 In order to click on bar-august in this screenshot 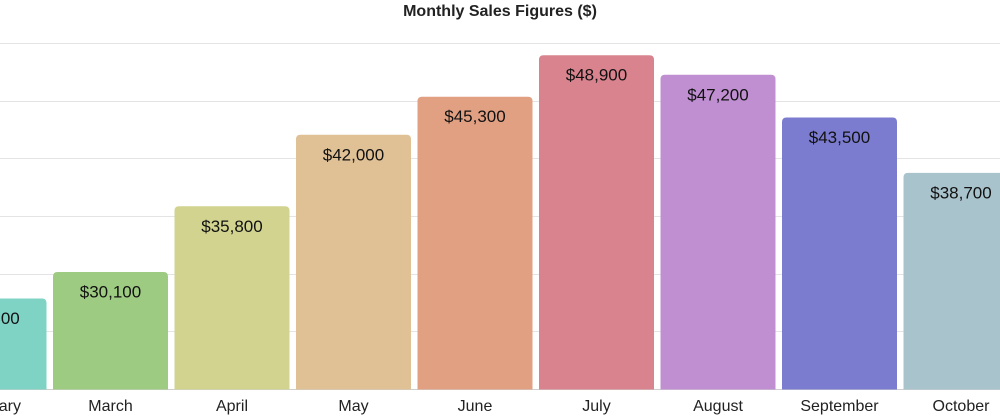, I will do `click(718, 232)`.